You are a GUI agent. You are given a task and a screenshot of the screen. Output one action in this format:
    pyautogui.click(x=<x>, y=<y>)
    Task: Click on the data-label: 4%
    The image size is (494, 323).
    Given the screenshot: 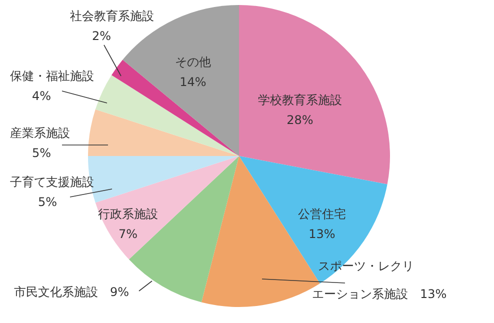 What is the action you would take?
    pyautogui.click(x=42, y=96)
    